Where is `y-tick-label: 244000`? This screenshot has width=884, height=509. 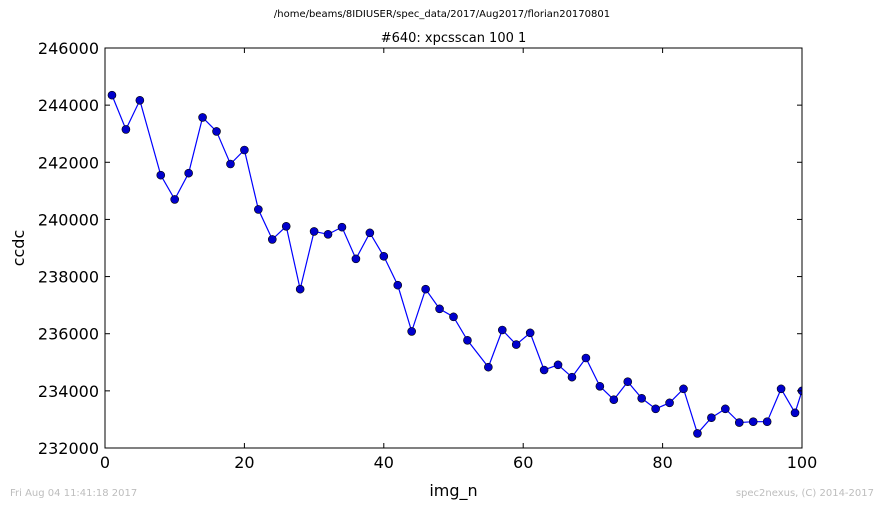 y-tick-label: 244000 is located at coordinates (68, 105).